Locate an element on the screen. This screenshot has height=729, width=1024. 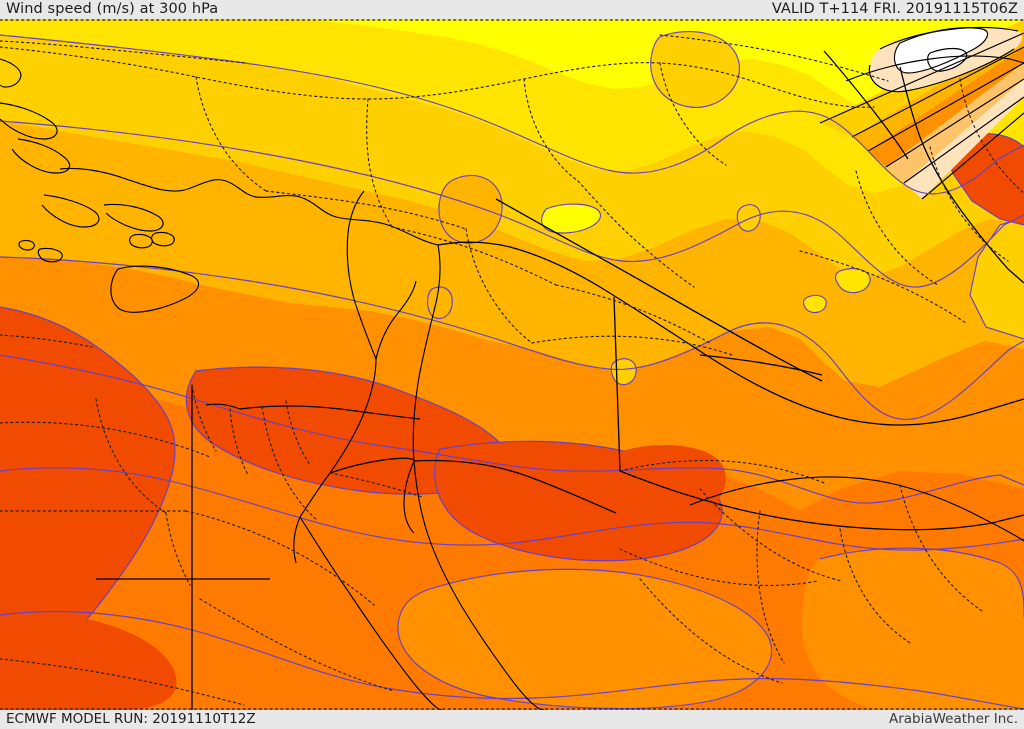
pocket-east-light-contour is located at coordinates (921, 582).